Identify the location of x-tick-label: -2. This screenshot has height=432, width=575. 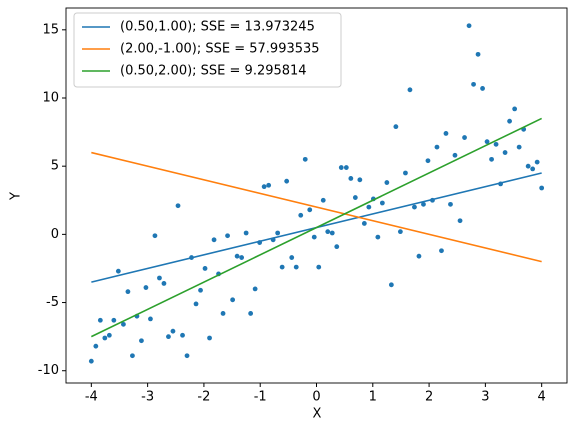
(203, 397).